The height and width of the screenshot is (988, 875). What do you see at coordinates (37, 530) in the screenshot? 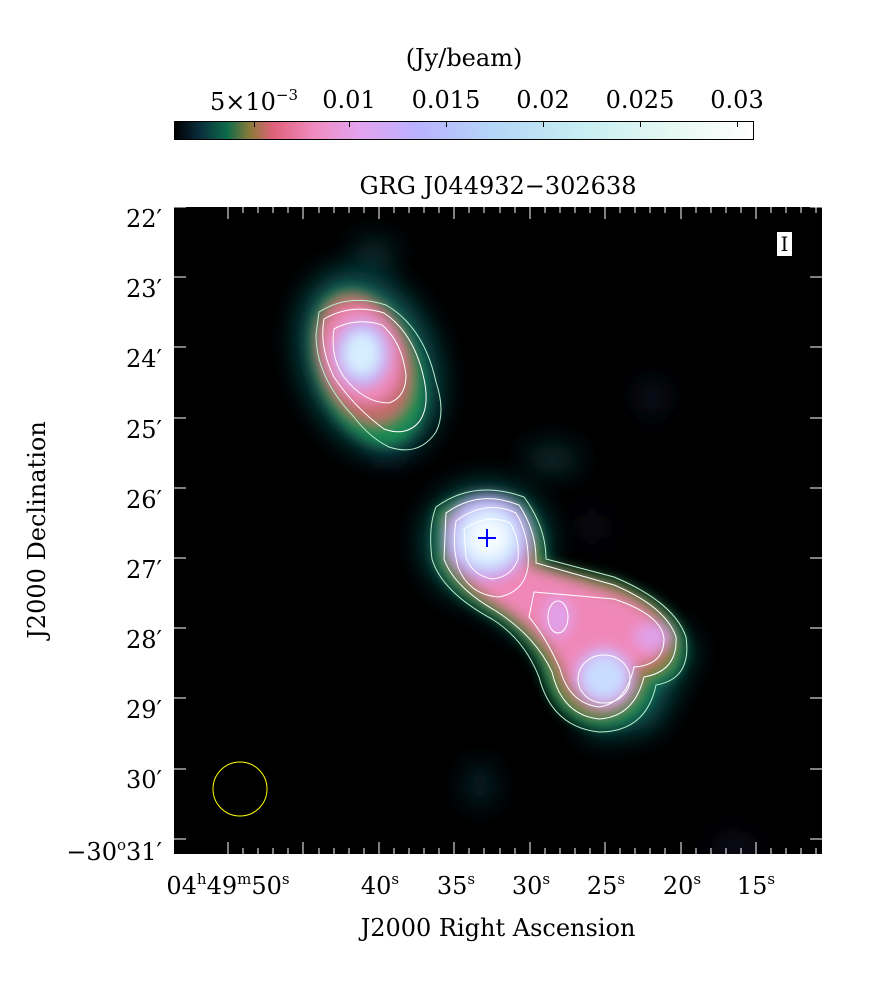
I see `y-axis-label: J2000 Declination` at bounding box center [37, 530].